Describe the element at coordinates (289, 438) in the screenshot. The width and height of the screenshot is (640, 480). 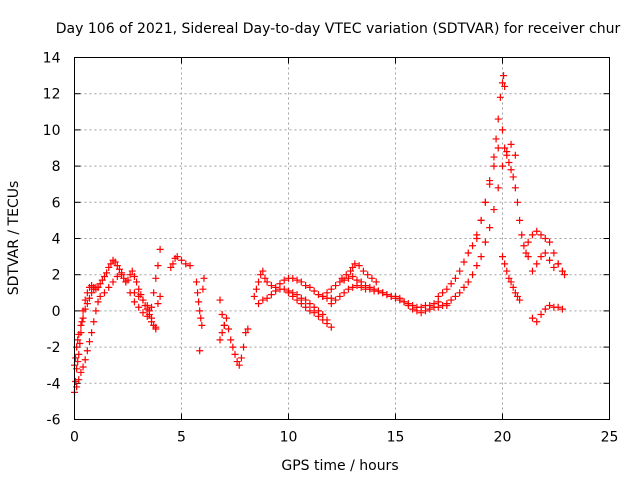
I see `x-tick-label: 10` at that location.